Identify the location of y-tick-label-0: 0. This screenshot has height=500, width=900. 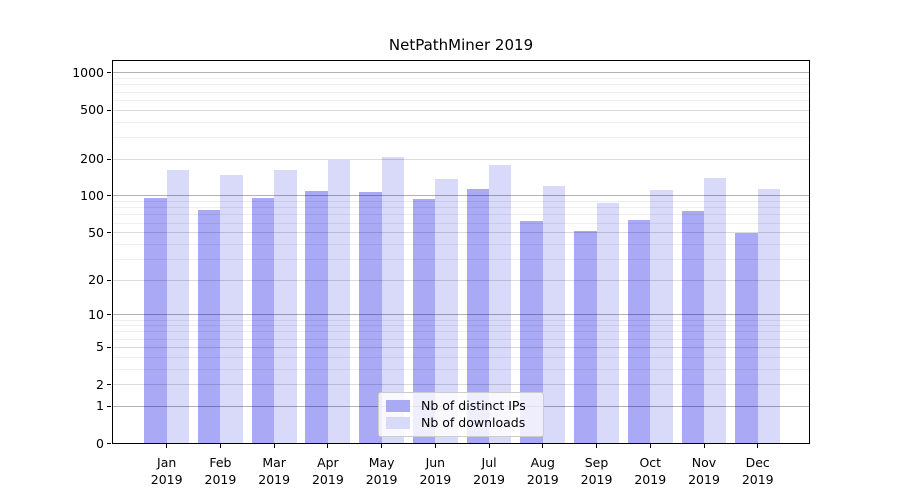
(100, 443).